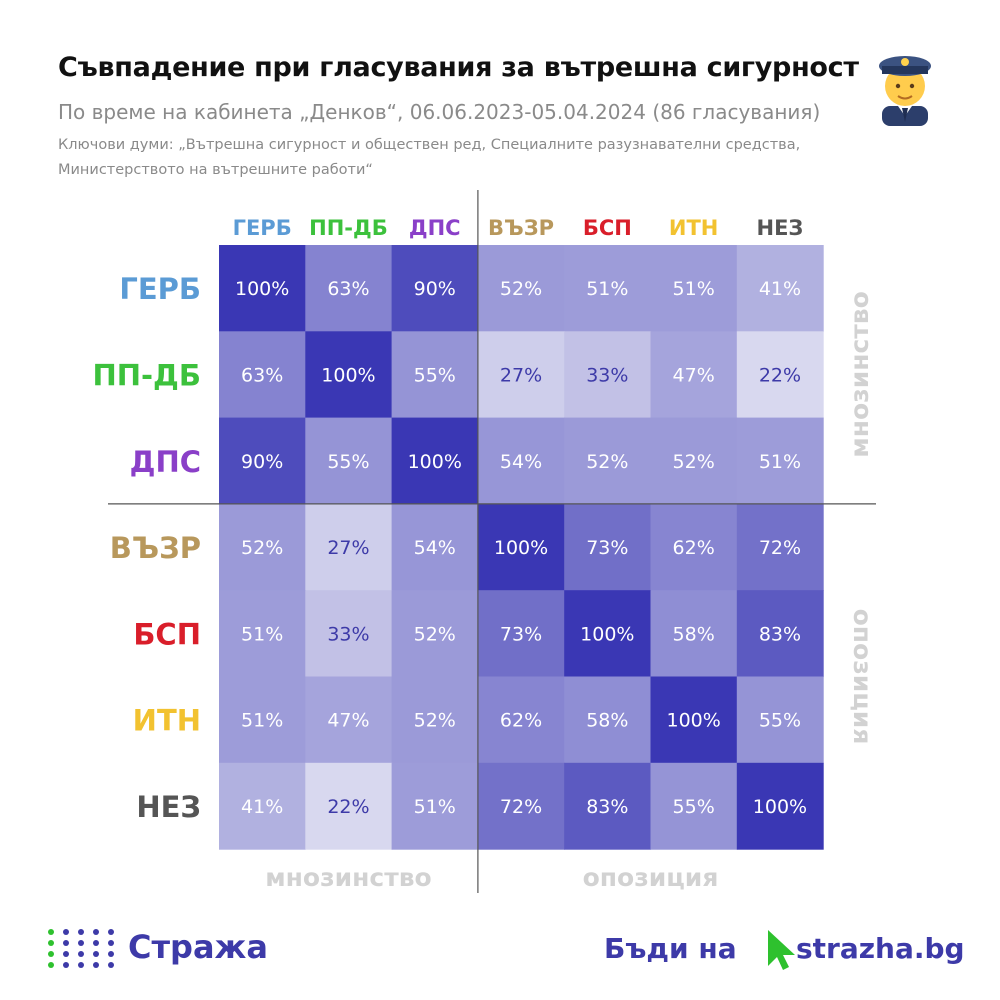  What do you see at coordinates (167, 634) in the screenshot?
I see `row-header-label: БСП` at bounding box center [167, 634].